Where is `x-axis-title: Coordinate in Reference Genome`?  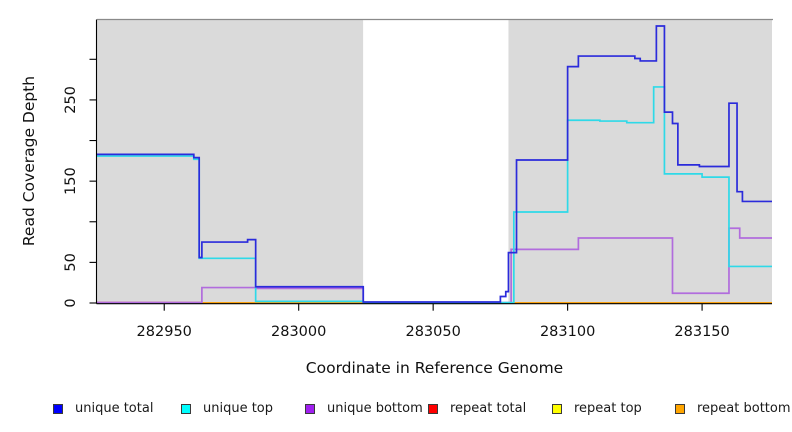
x-axis-title: Coordinate in Reference Genome is located at coordinates (434, 368).